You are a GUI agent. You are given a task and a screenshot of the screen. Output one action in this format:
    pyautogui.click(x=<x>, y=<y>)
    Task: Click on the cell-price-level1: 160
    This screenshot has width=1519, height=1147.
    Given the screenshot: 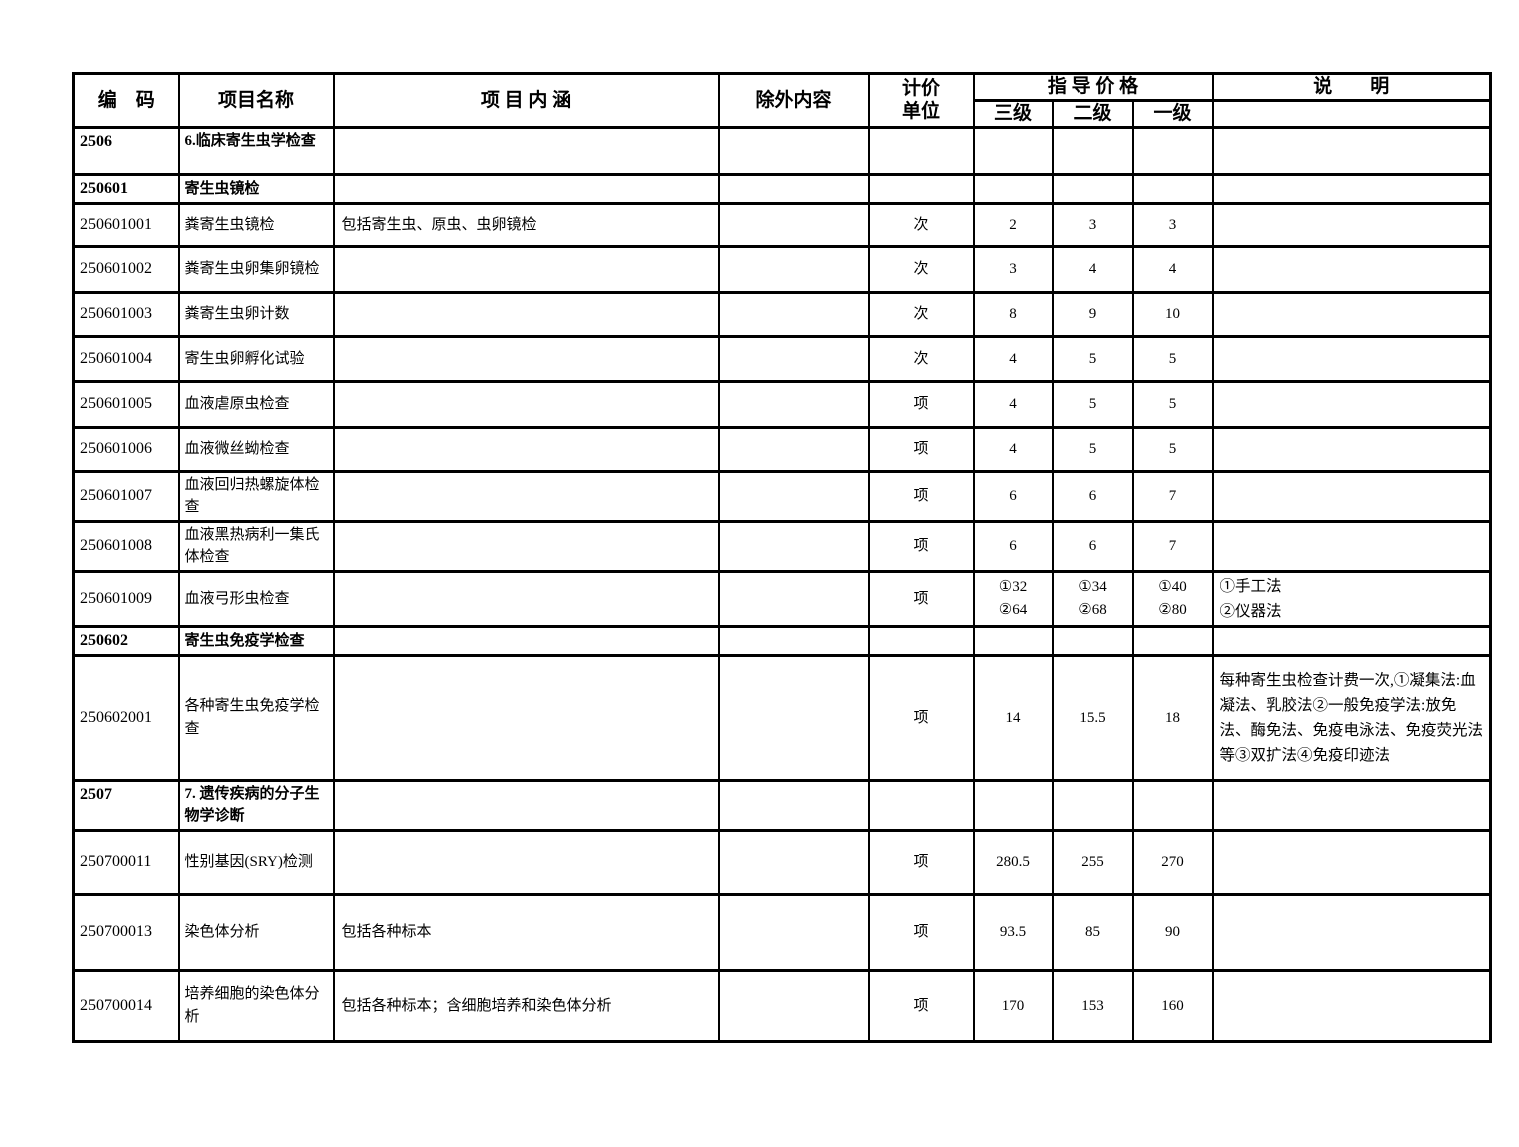 What is the action you would take?
    pyautogui.click(x=1172, y=1005)
    